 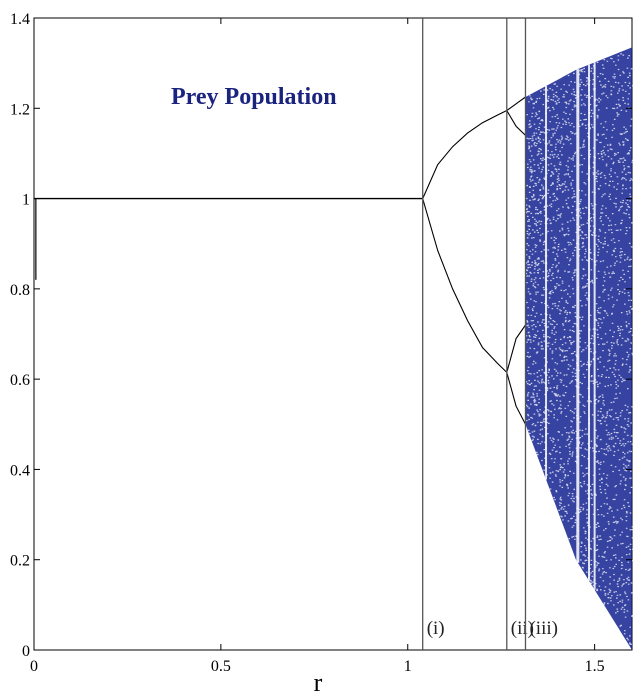 What do you see at coordinates (26, 200) in the screenshot?
I see `y-tick-label: 1` at bounding box center [26, 200].